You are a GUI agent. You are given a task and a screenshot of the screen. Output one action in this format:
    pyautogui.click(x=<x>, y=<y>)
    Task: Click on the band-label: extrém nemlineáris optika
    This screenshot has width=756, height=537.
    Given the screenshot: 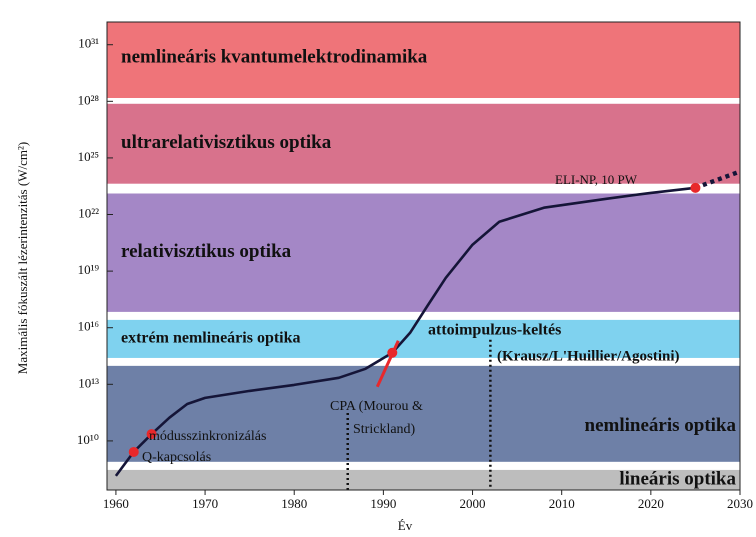 What is the action you would take?
    pyautogui.click(x=211, y=338)
    